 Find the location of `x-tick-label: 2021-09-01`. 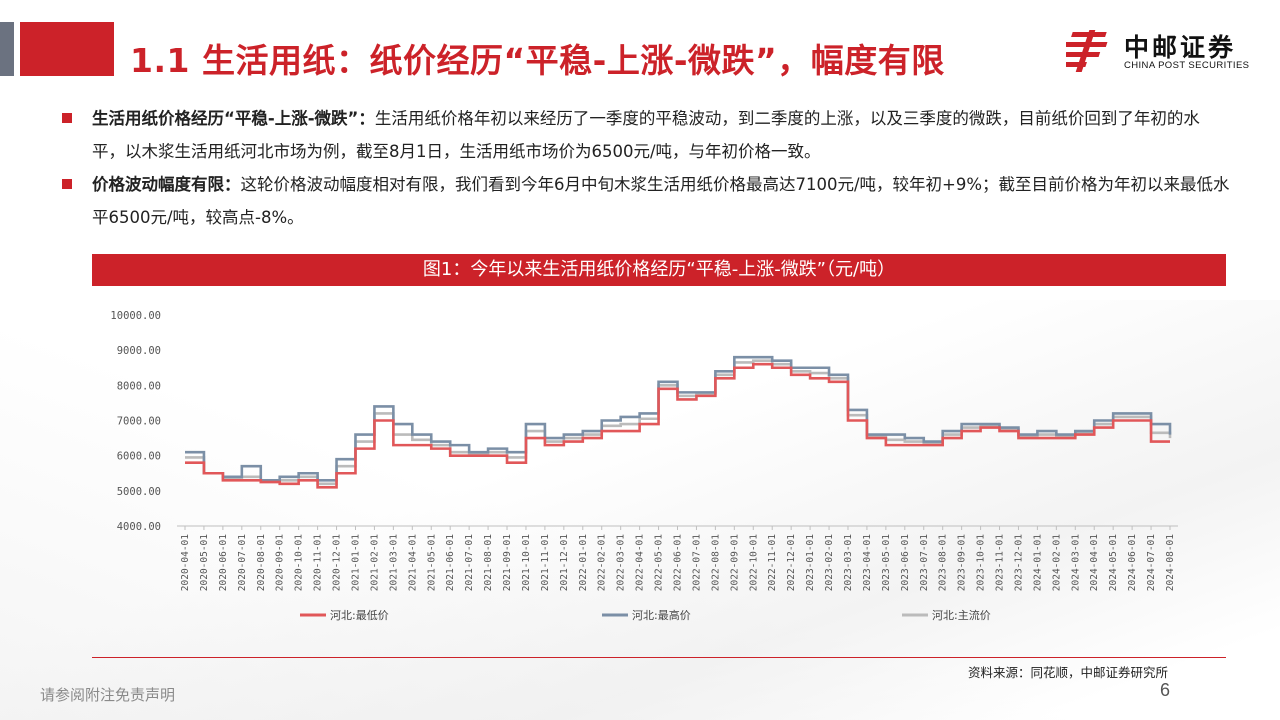

x-tick-label: 2021-09-01 is located at coordinates (507, 562).